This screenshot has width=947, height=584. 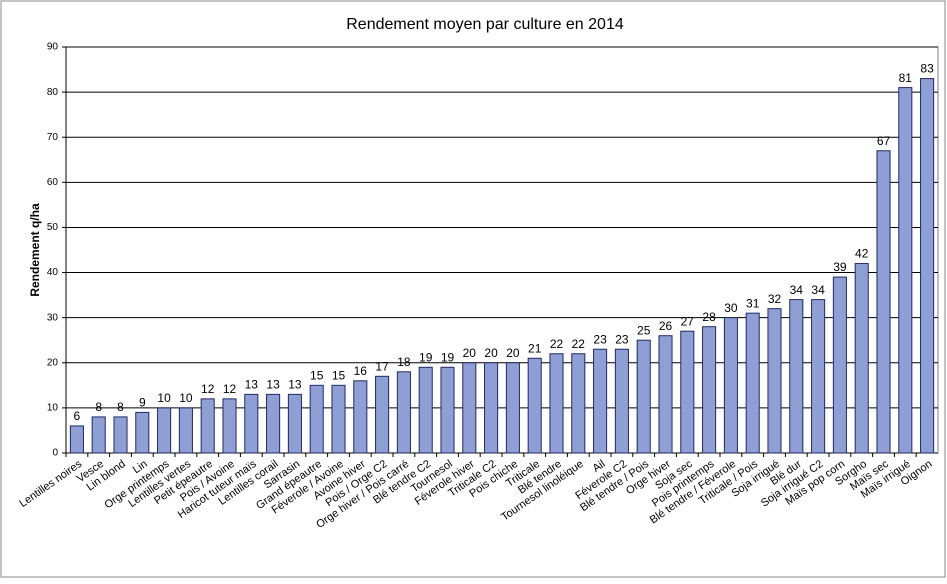 I want to click on y-tick-label: 60, so click(x=53, y=182).